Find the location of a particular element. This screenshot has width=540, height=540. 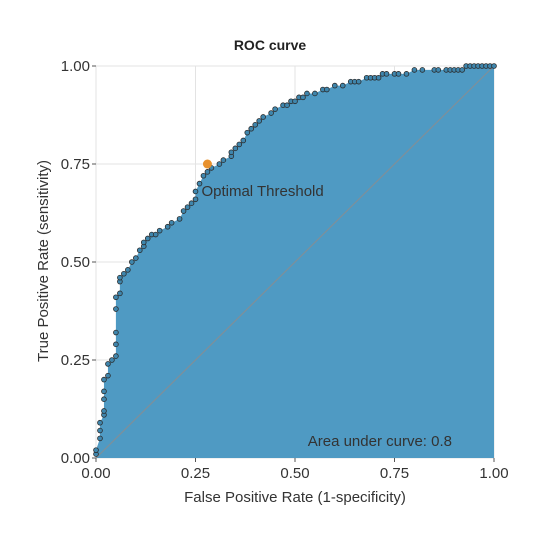

y-axis-ticks: 0.00 0.25 0.50 0.75 1.00 is located at coordinates (78, 262).